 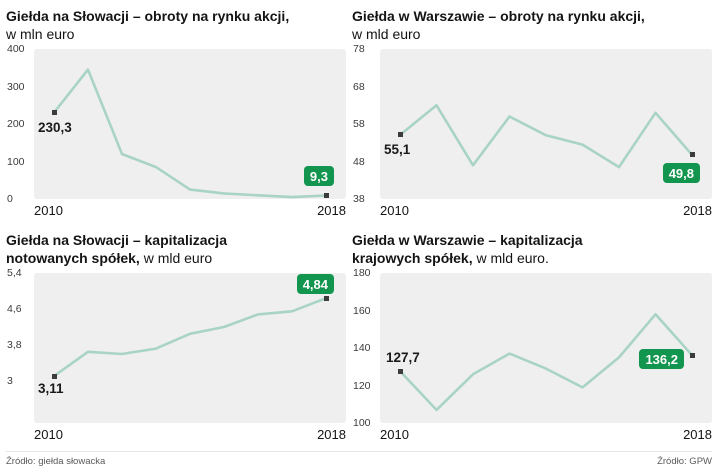 What do you see at coordinates (397, 149) in the screenshot?
I see `first-value-label: 55,1` at bounding box center [397, 149].